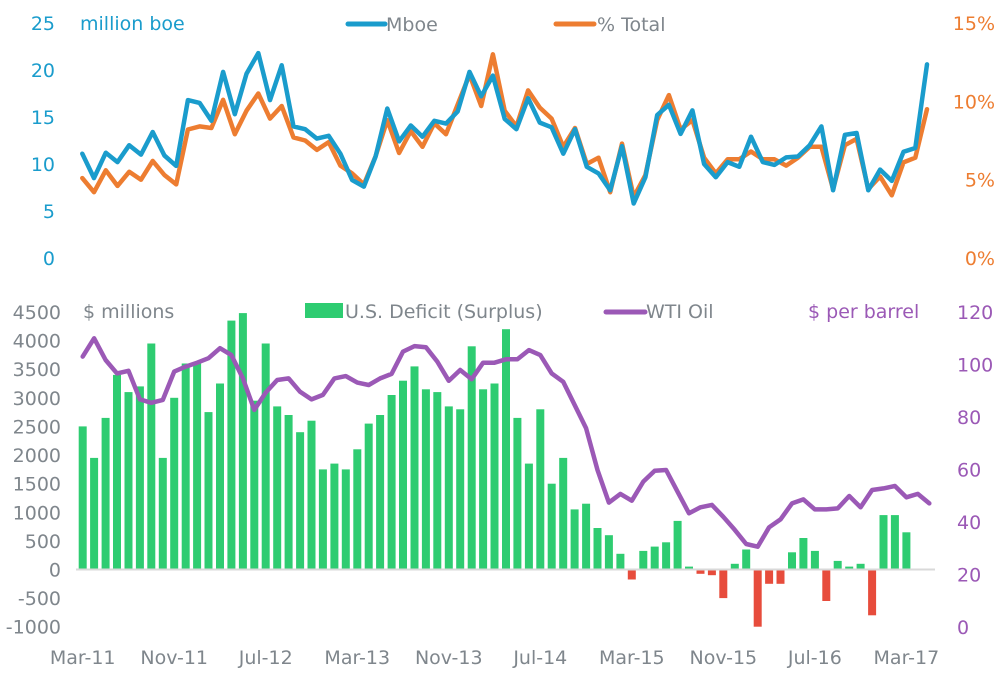 This screenshot has height=677, width=998. Describe the element at coordinates (37, 485) in the screenshot. I see `bottom-left-tick-label: 1500` at that location.